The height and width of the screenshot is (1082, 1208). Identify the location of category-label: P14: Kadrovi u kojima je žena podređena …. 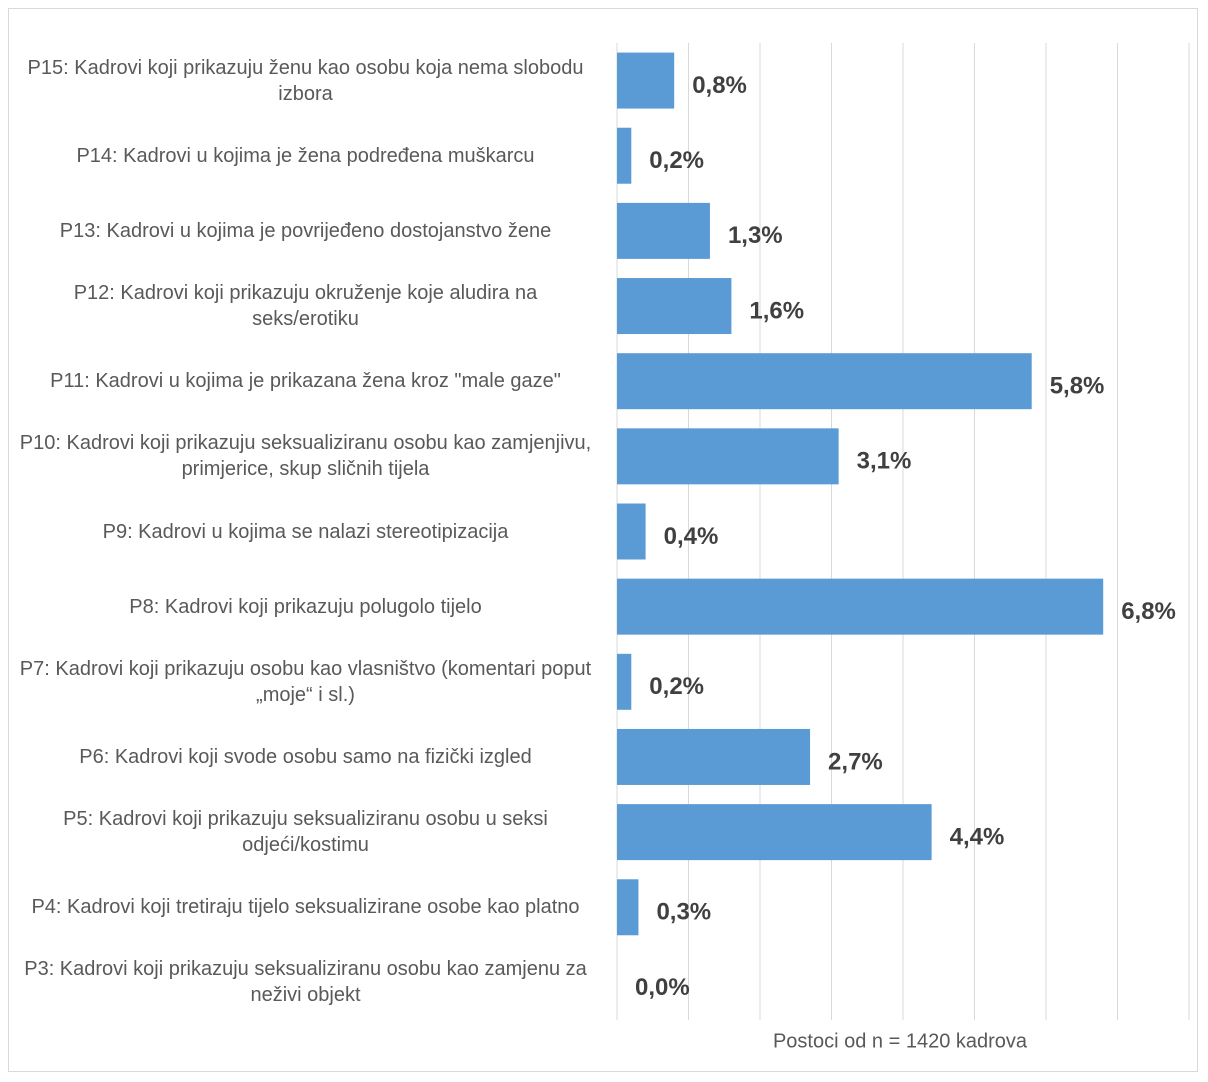
(305, 155).